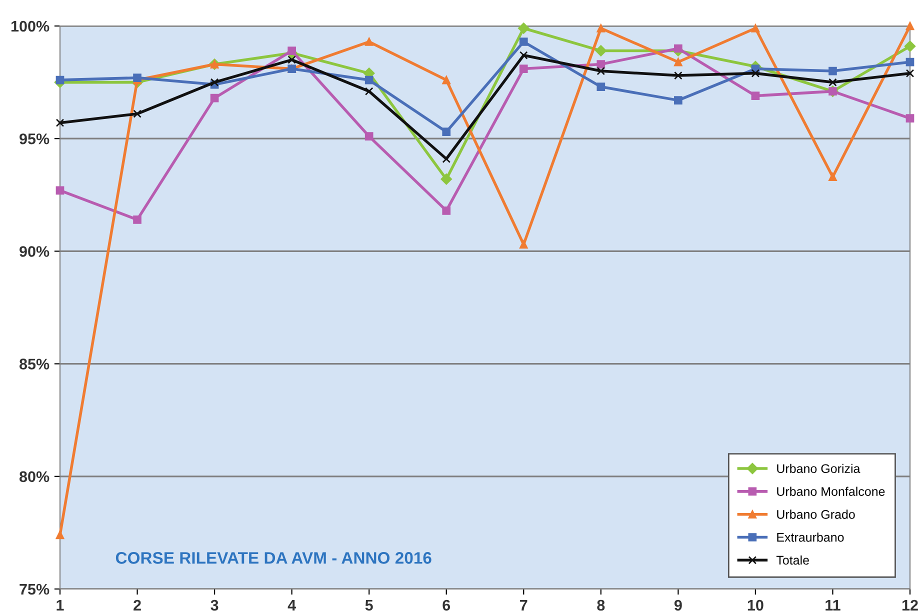 The width and height of the screenshot is (919, 615). Describe the element at coordinates (35, 251) in the screenshot. I see `y-tick-label: 90%` at that location.